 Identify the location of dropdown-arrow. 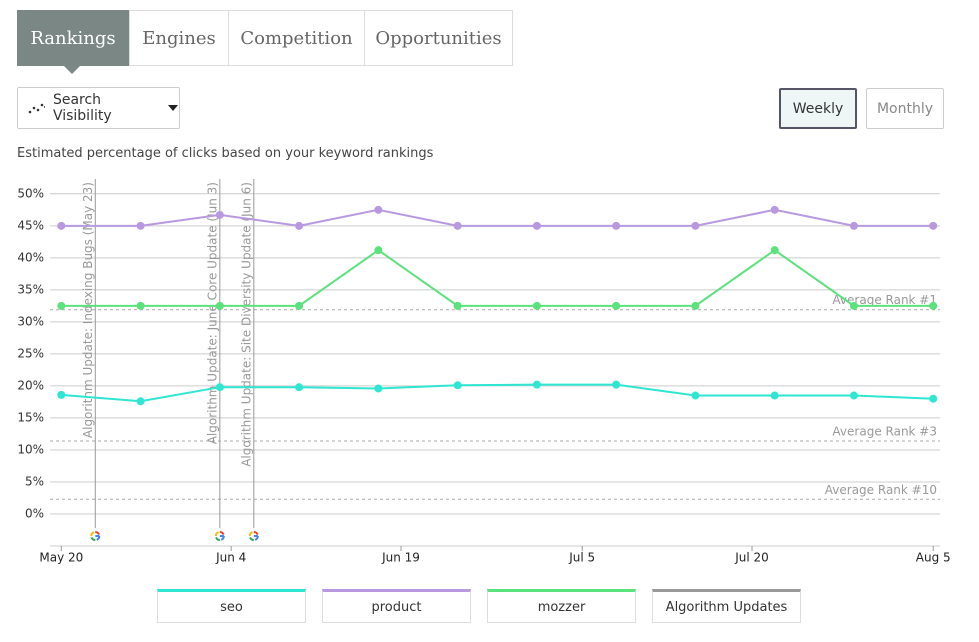
(172, 108).